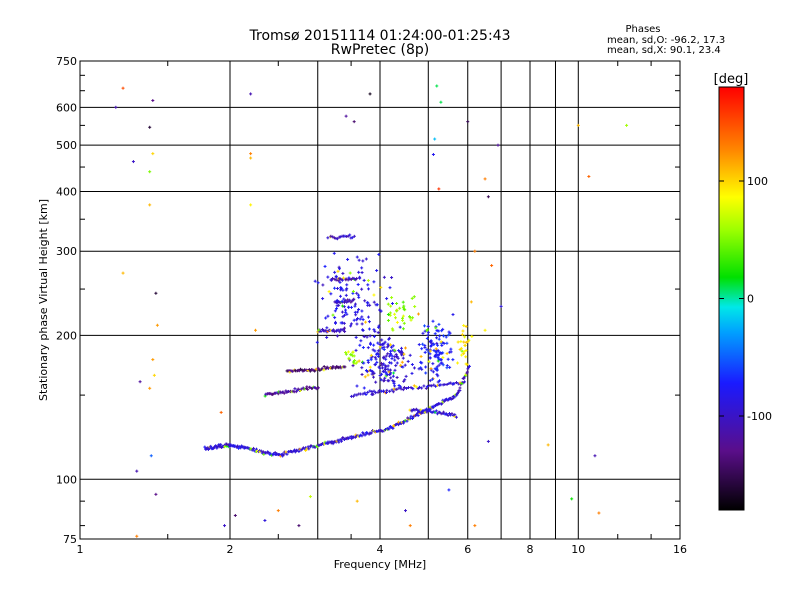  I want to click on y-tick-label: 600, so click(66, 107).